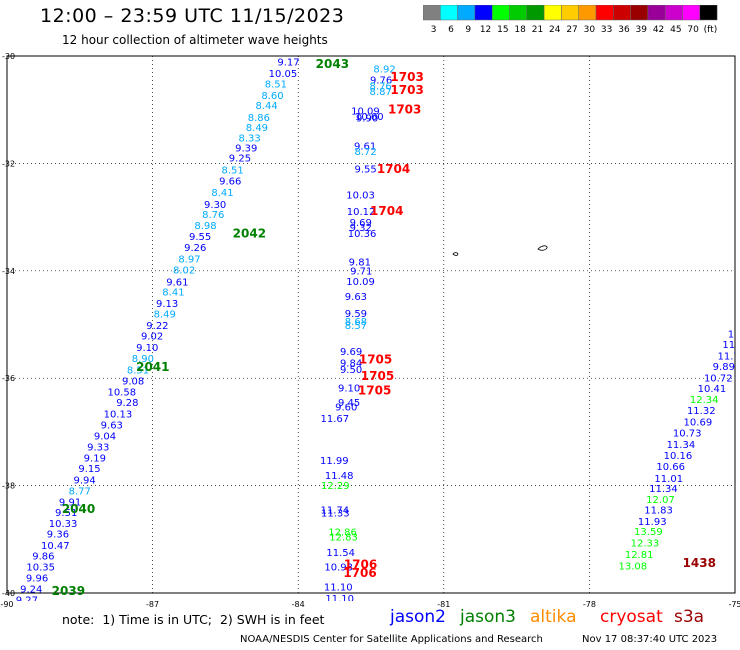  I want to click on swh-value: 11.93, so click(652, 522).